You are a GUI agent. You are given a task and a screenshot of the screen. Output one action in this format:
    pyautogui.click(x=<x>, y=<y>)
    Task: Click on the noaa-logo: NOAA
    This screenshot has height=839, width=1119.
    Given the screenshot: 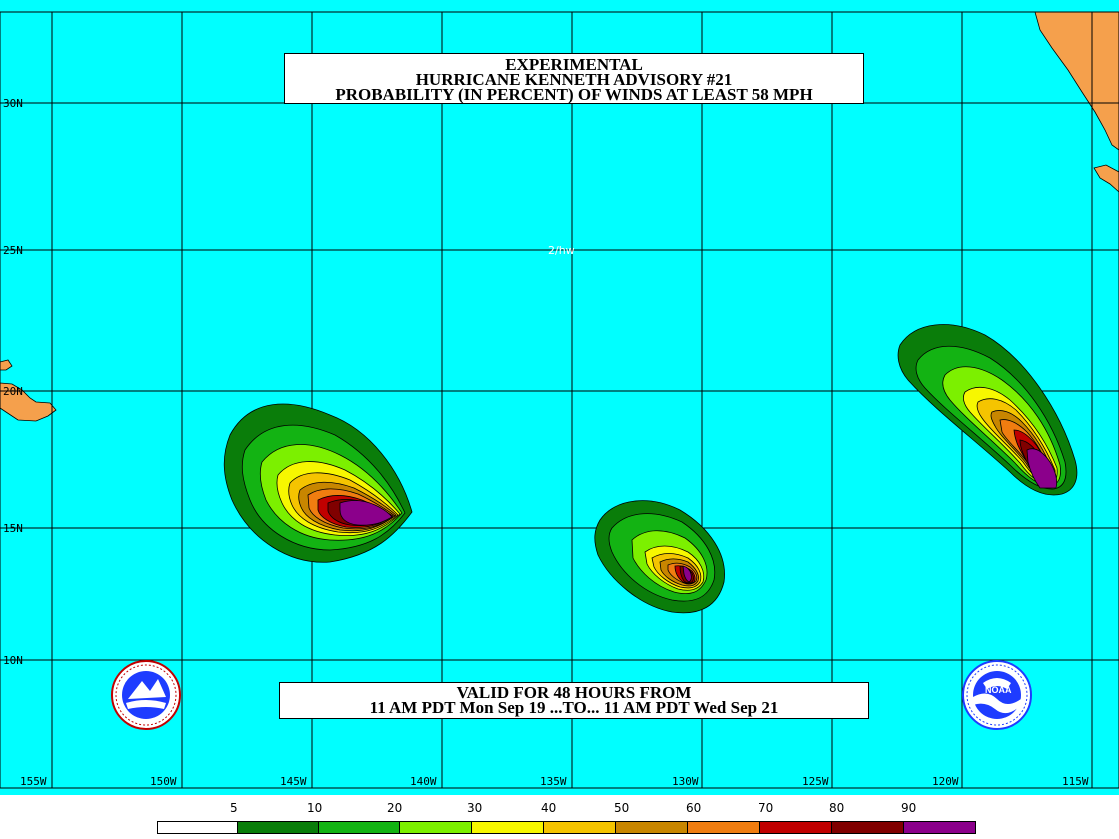 What is the action you would take?
    pyautogui.click(x=997, y=695)
    